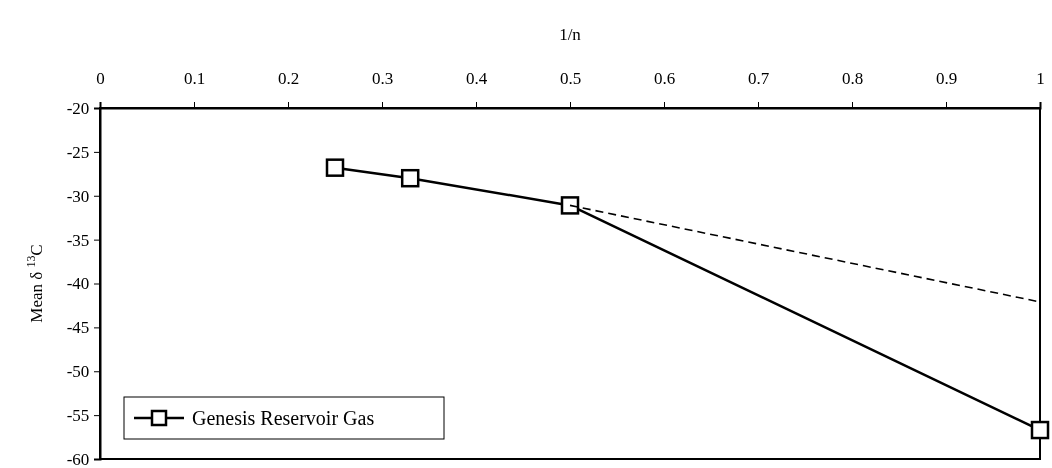 This screenshot has height=468, width=1052. I want to click on y-tick-label: -30, so click(78, 196).